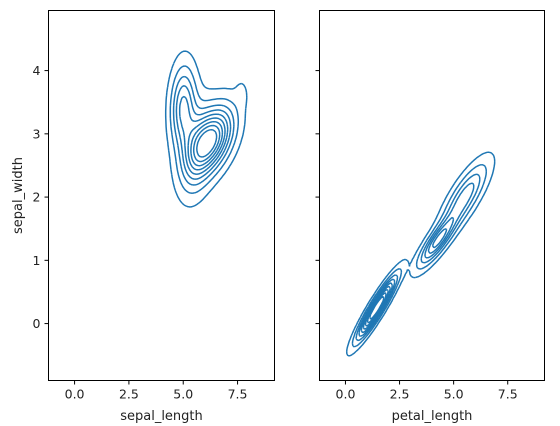 Image resolution: width=560 pixels, height=426 pixels. I want to click on y-axis-ticks: 0 1 2 3 4, so click(41, 197).